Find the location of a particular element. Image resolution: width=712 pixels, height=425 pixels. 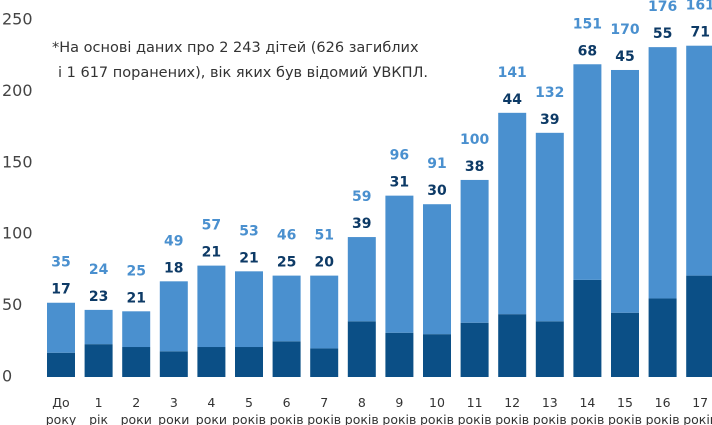

x-tick-label: 9 років is located at coordinates (399, 410).